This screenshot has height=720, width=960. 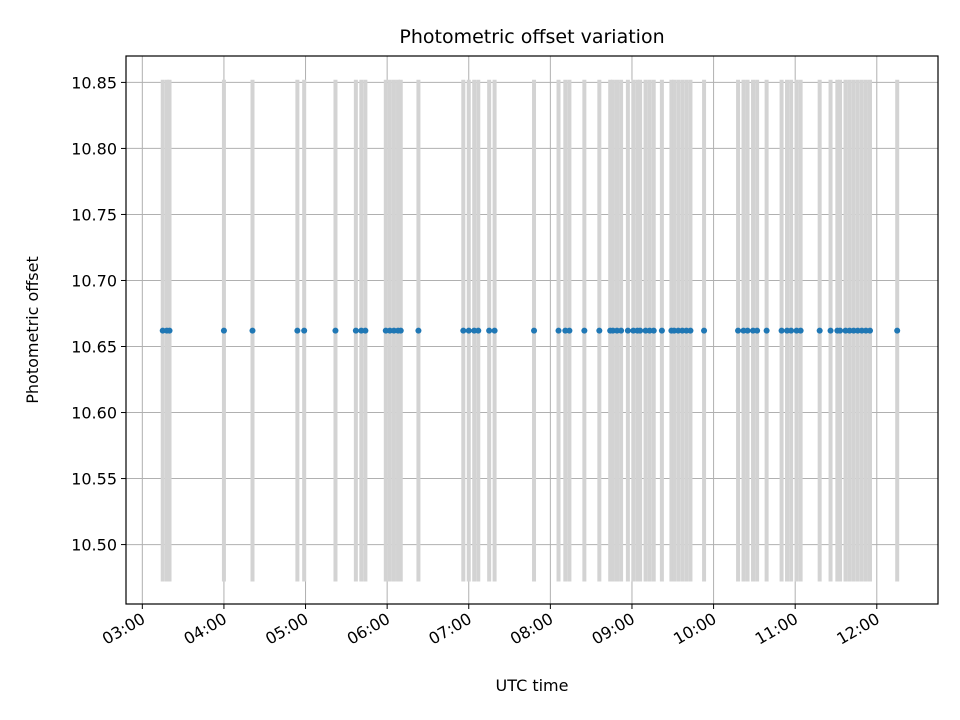 I want to click on y-tick-label: 10.85, so click(x=94, y=82).